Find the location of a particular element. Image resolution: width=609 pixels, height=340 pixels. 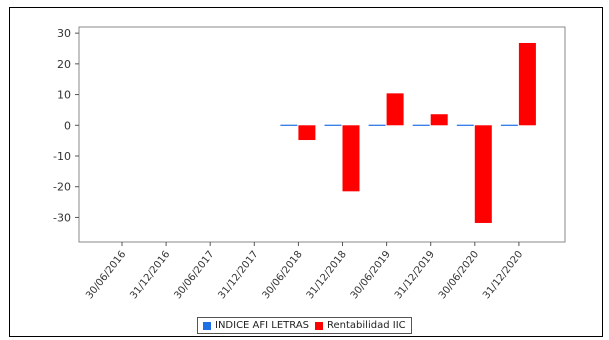

x-tick-label-1: 31/12/2016 is located at coordinates (150, 275).